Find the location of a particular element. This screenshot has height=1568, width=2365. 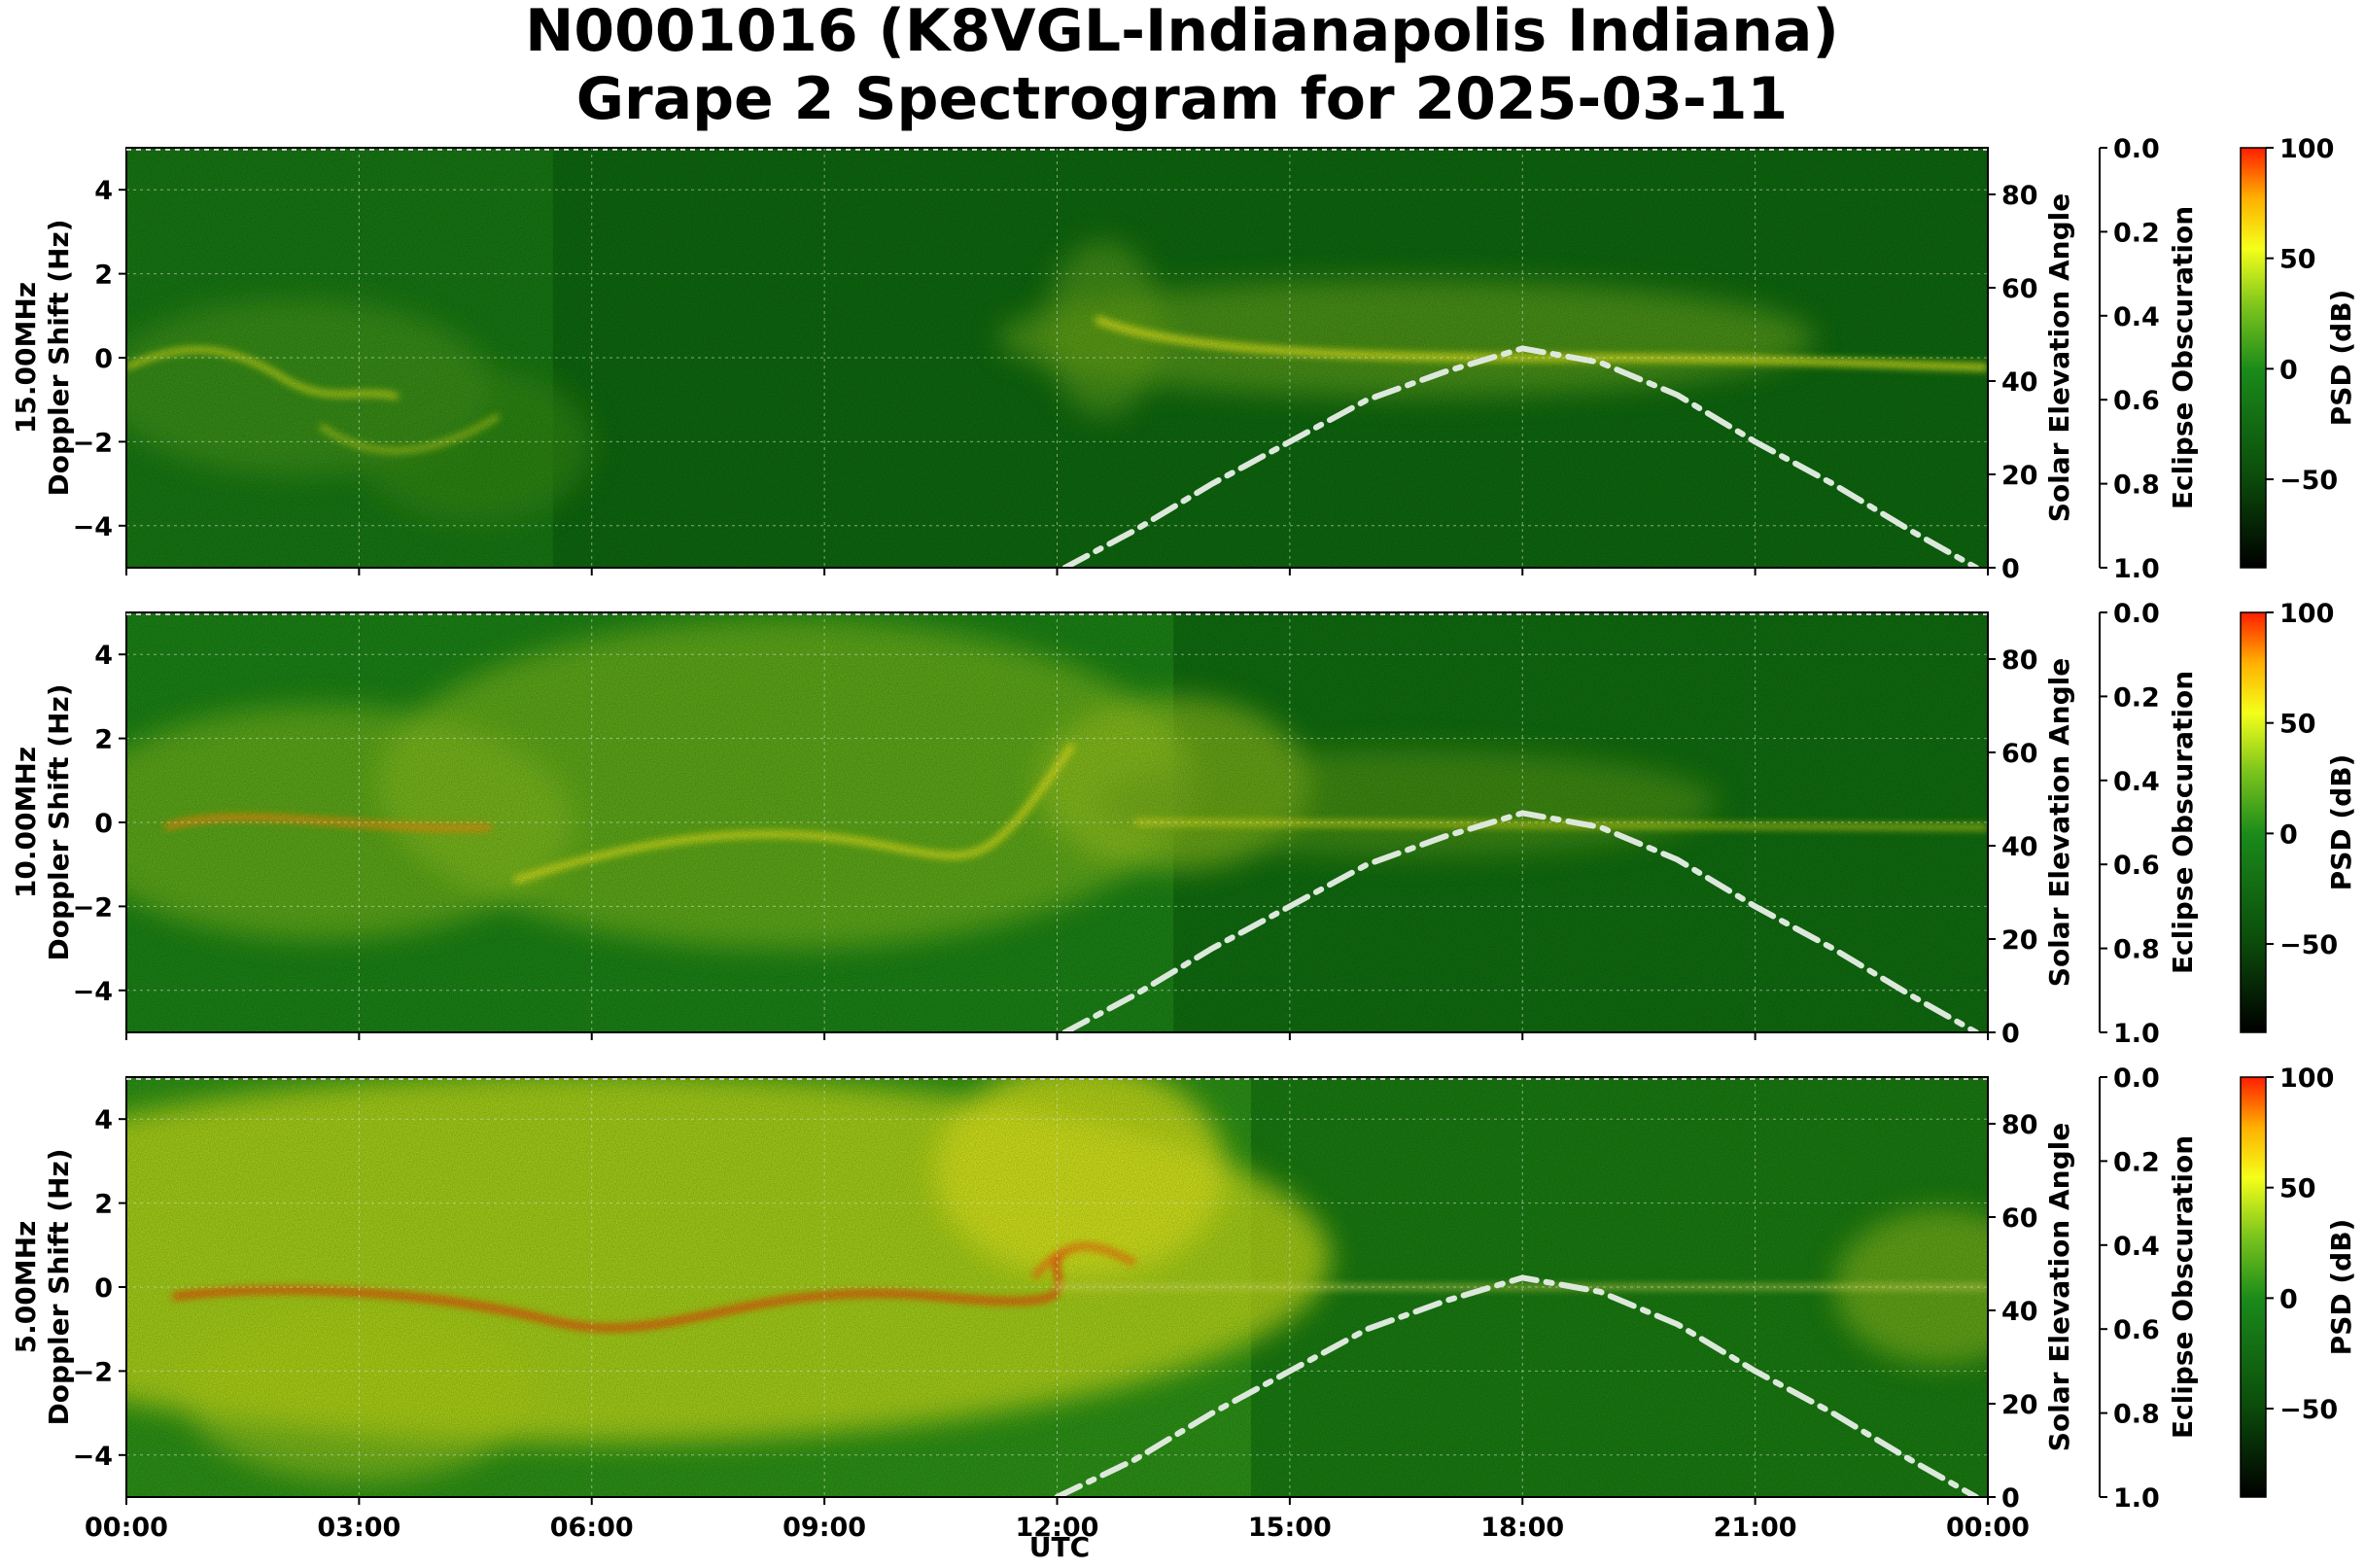

y-axis-label: 5.00MHzDoppler Shift (Hz) is located at coordinates (42, 1286).